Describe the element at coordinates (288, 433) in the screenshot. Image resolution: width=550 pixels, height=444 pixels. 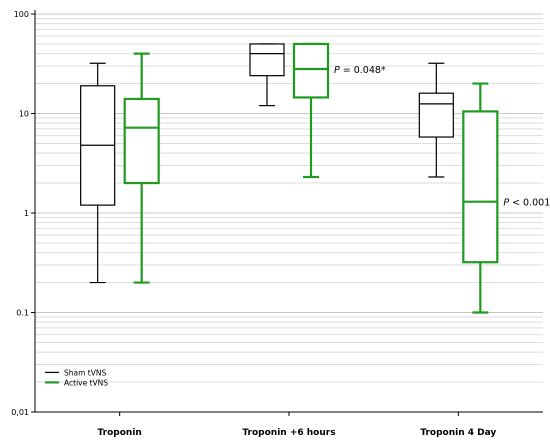
I see `x-category-label: Troponin +6 hours` at that location.